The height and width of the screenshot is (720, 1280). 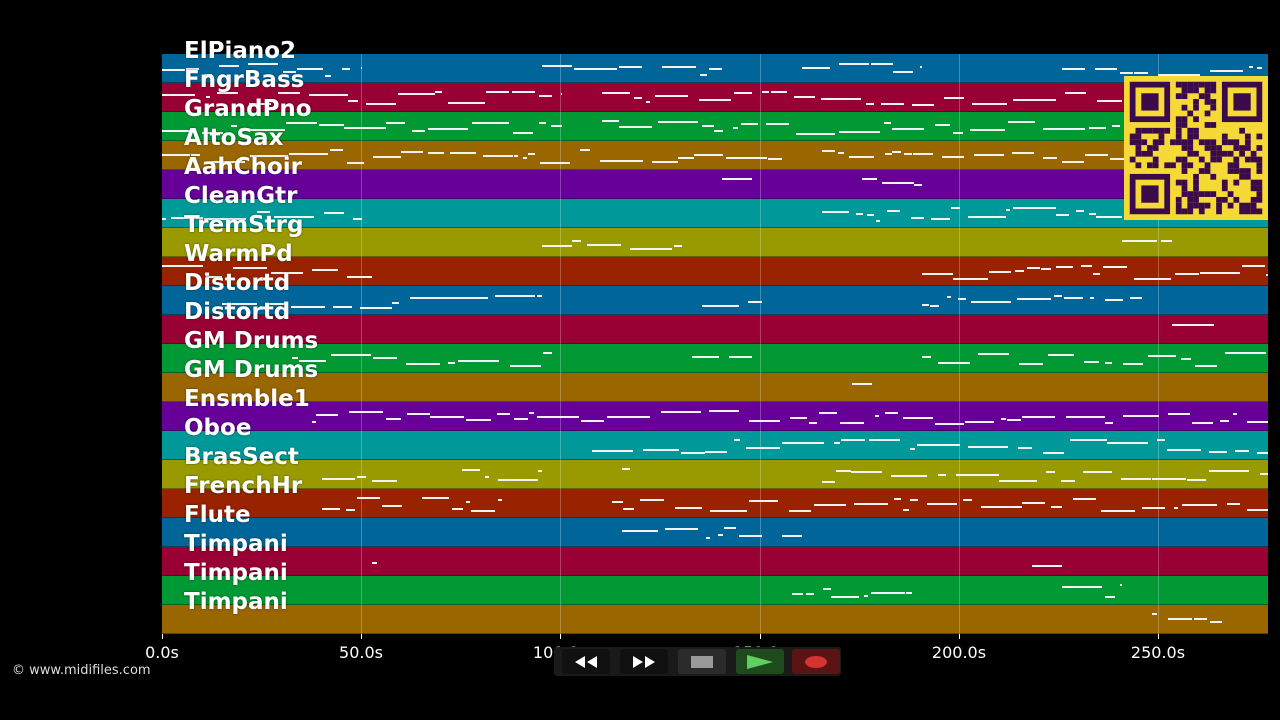 What do you see at coordinates (248, 109) in the screenshot?
I see `track-name-label: GrandPno` at bounding box center [248, 109].